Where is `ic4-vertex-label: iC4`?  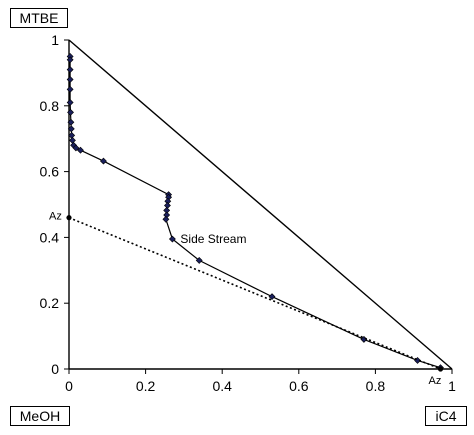
ic4-vertex-label: iC4 is located at coordinates (446, 416).